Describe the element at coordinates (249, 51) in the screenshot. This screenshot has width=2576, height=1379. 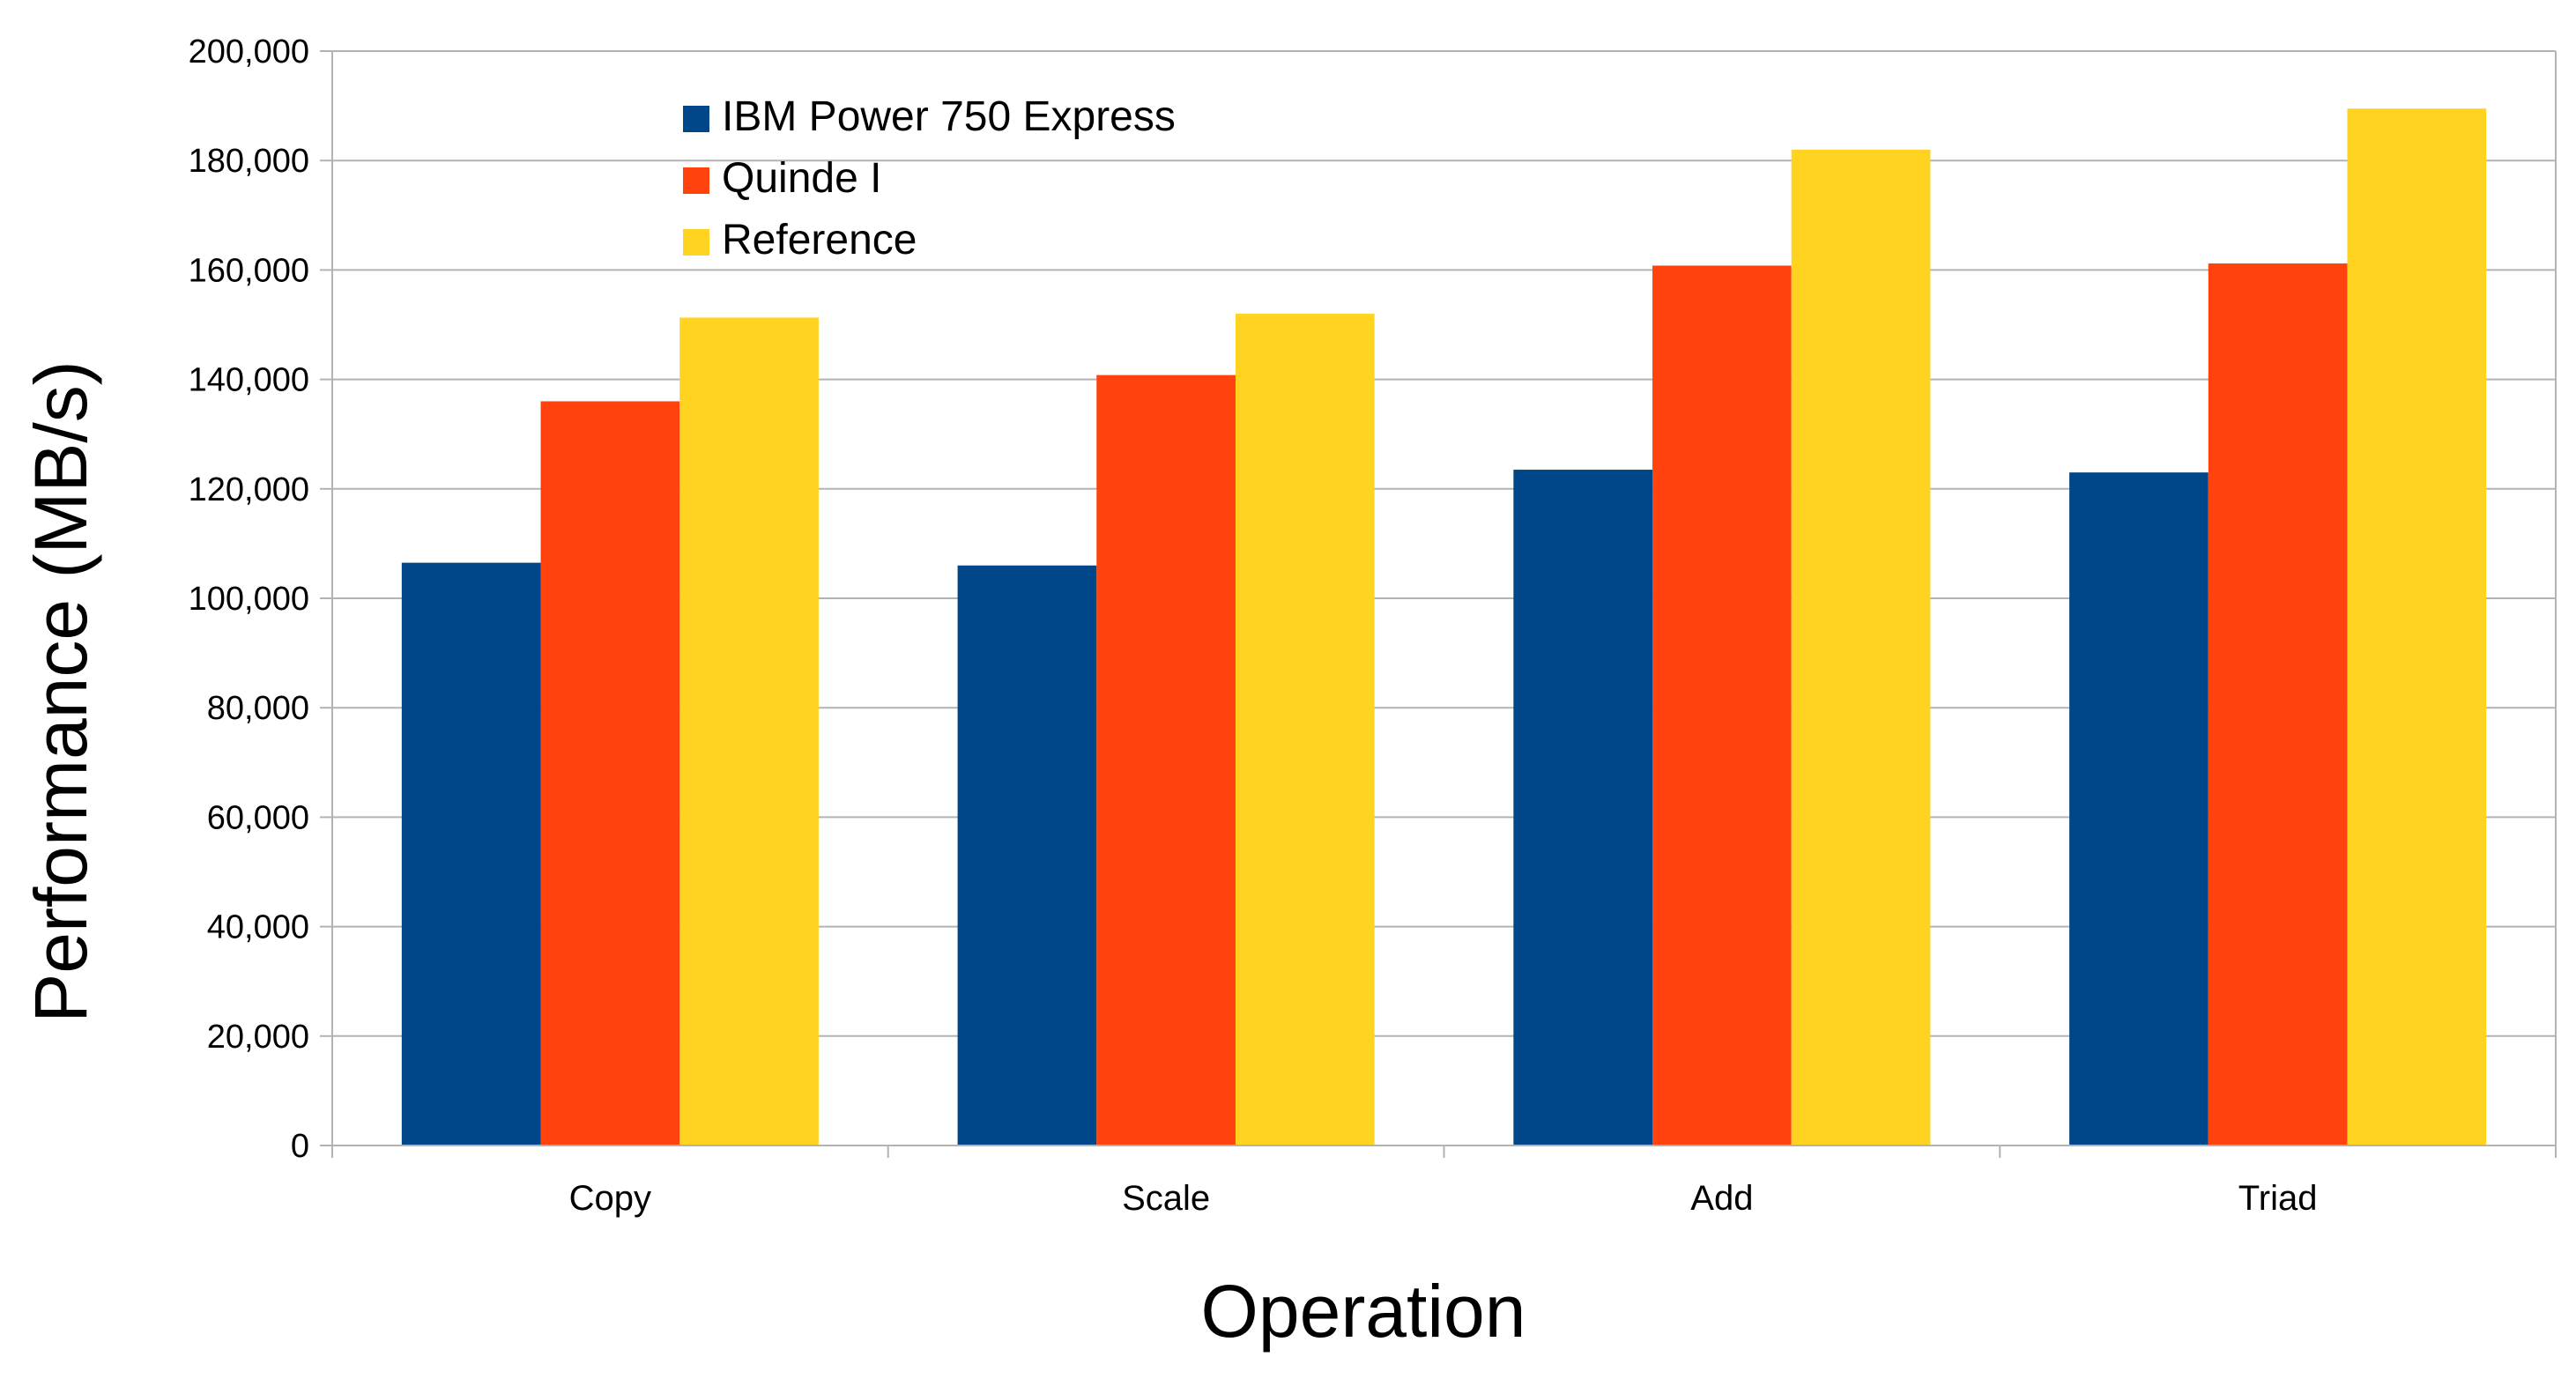
I see `y-tick-label: 200,000` at that location.